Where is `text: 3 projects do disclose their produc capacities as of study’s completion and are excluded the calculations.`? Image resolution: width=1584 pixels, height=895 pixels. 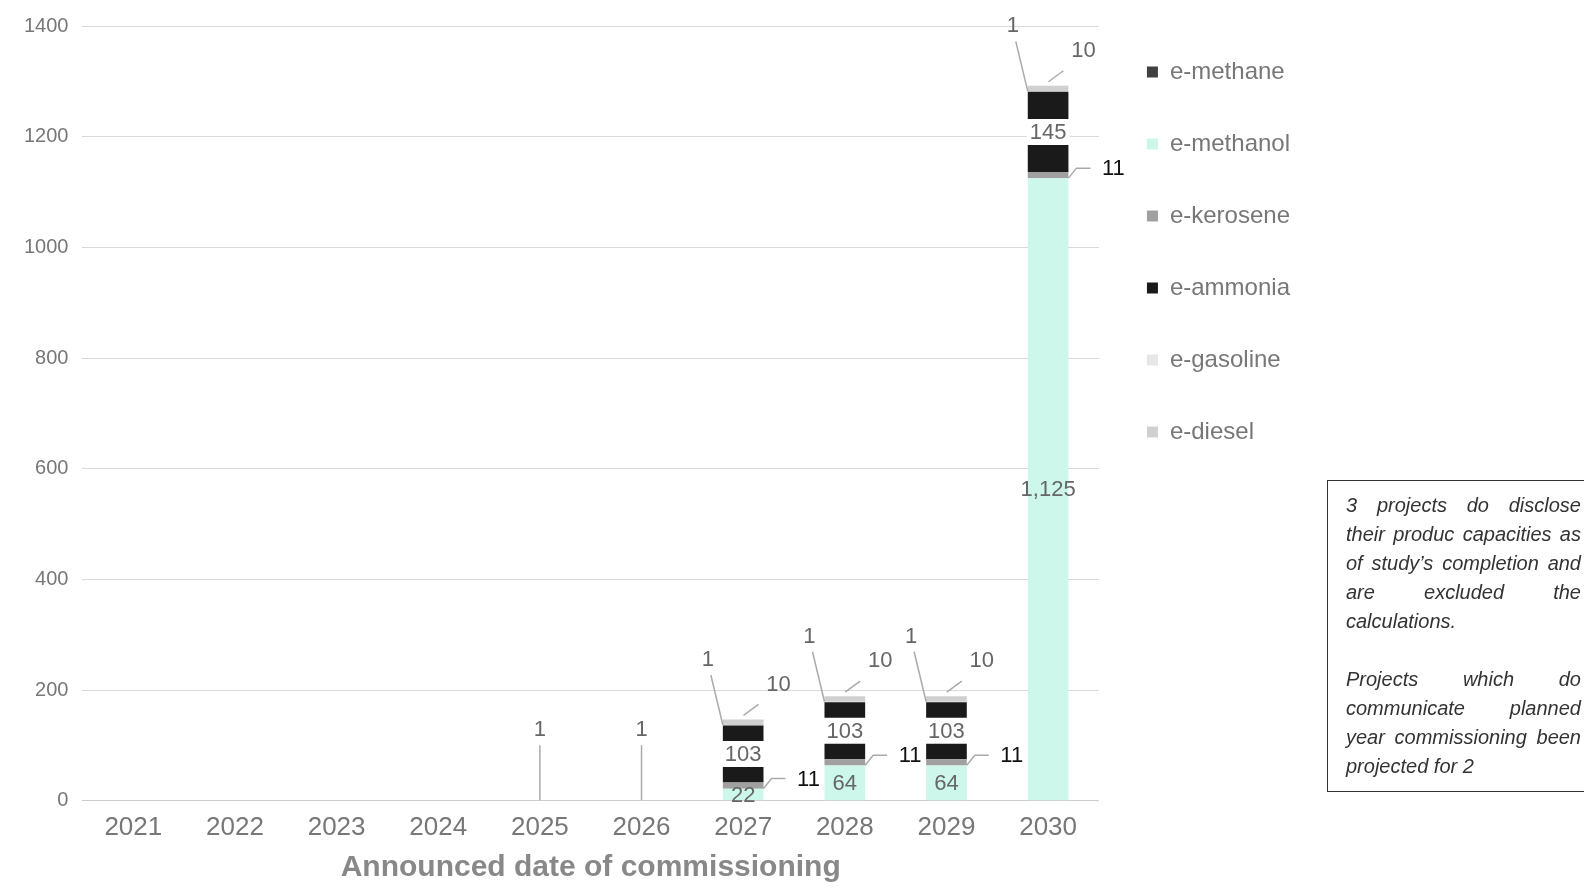
text: 3 projects do disclose their produc capacities as of study’s completion and are excluded the calculations. is located at coordinates (1463, 563).